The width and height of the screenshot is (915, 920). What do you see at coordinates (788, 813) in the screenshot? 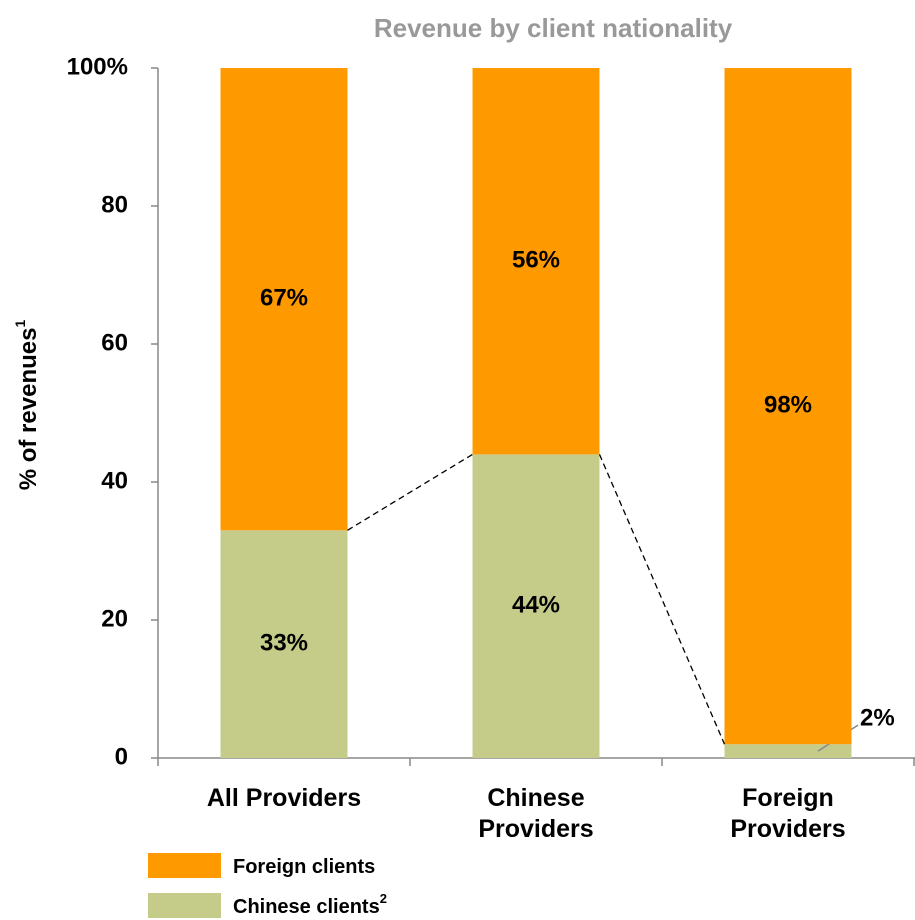
I see `x-tick-label: Foreign Providers` at bounding box center [788, 813].